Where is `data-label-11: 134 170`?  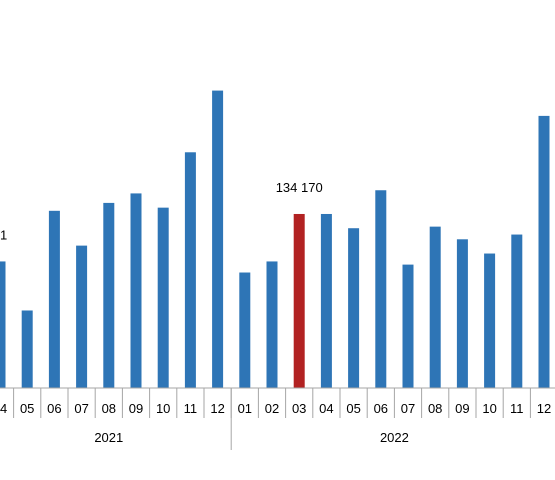 data-label-11: 134 170 is located at coordinates (299, 187).